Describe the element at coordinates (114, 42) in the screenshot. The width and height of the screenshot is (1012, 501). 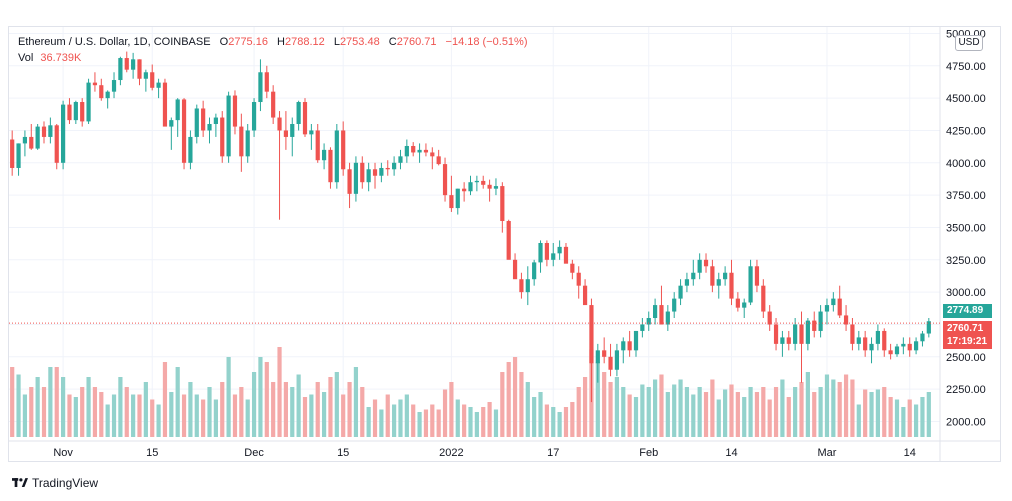
I see `symbol-title: Ethereum / U.S. Dollar, 1D, COINBASE` at that location.